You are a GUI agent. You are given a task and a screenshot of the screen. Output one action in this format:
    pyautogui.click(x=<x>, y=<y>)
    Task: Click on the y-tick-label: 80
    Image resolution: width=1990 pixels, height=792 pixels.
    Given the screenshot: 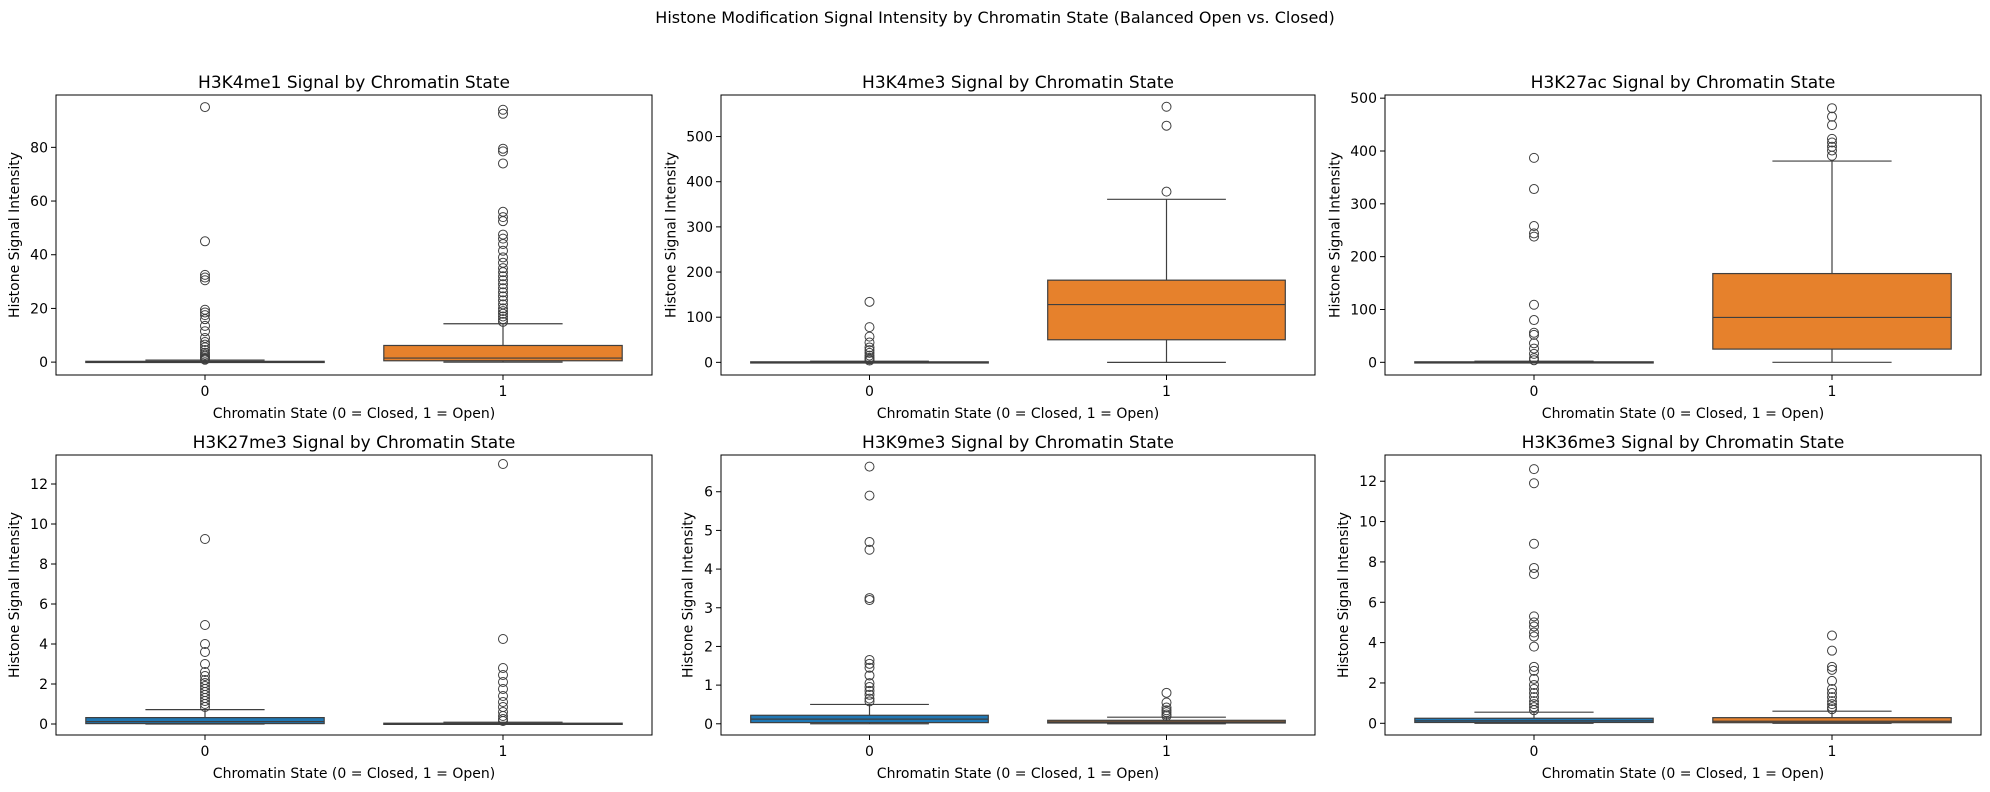 What is the action you would take?
    pyautogui.click(x=39, y=148)
    